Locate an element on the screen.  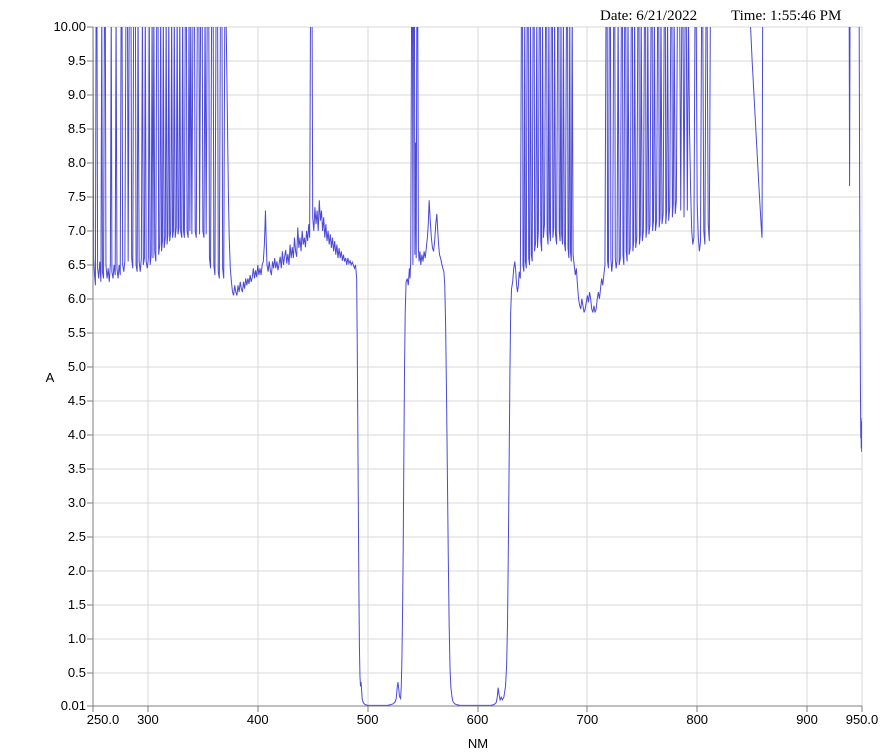
date-stamp: Date: 6/21/2022 is located at coordinates (649, 16).